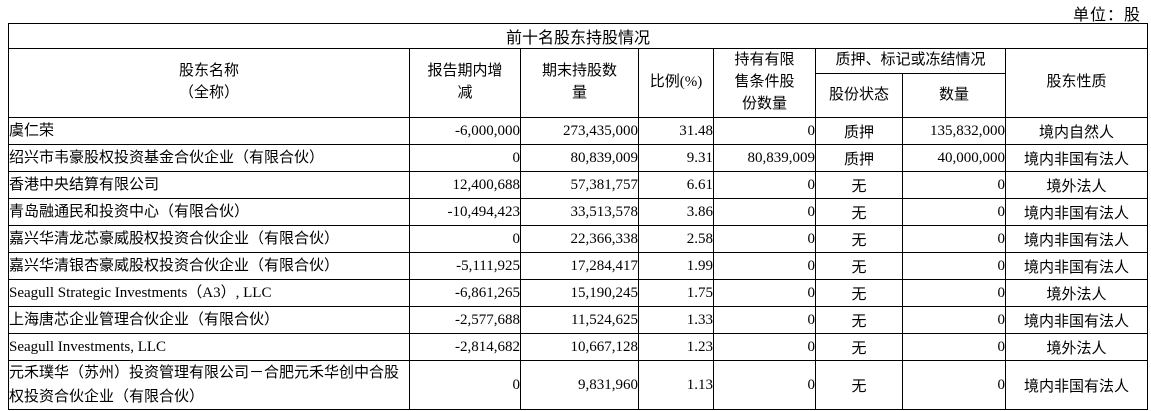 The height and width of the screenshot is (411, 1151). Describe the element at coordinates (910, 61) in the screenshot. I see `header-pledge-group: 质押、标记或冻结情况` at that location.